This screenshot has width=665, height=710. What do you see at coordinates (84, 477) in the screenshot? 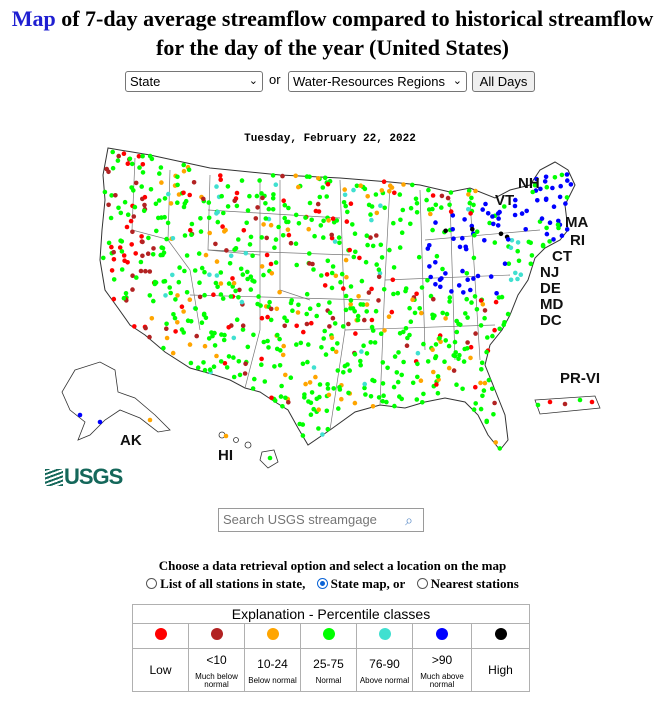
I see `usgs-logo: USGS` at bounding box center [84, 477].